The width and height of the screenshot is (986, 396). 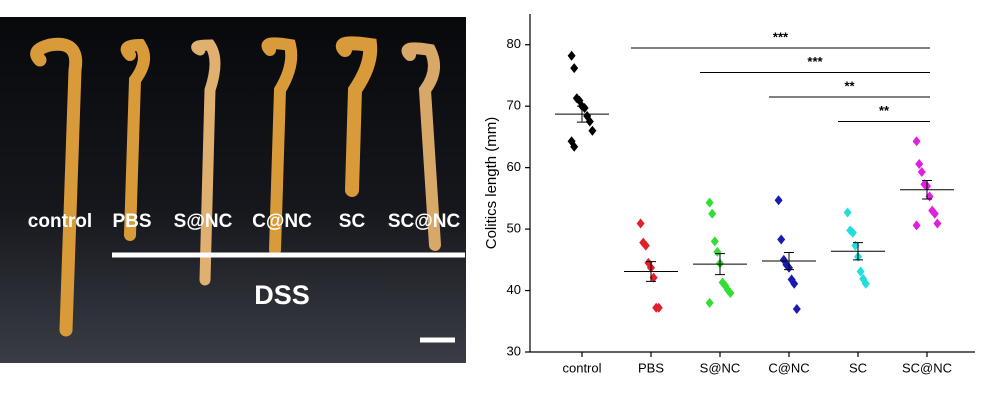 I want to click on y-tick-label: 30, so click(x=514, y=350).